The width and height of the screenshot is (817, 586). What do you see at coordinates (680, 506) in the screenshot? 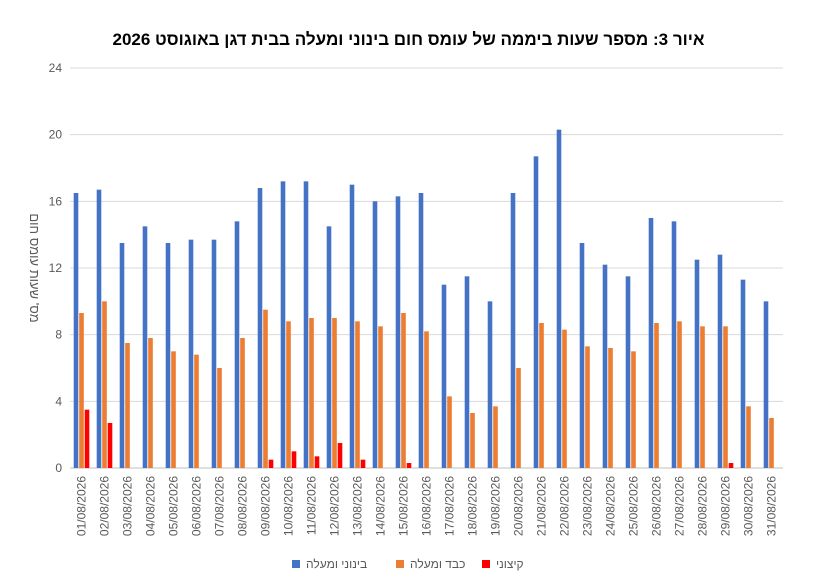
I see `x-tick-label: 27/08/2026` at bounding box center [680, 506].